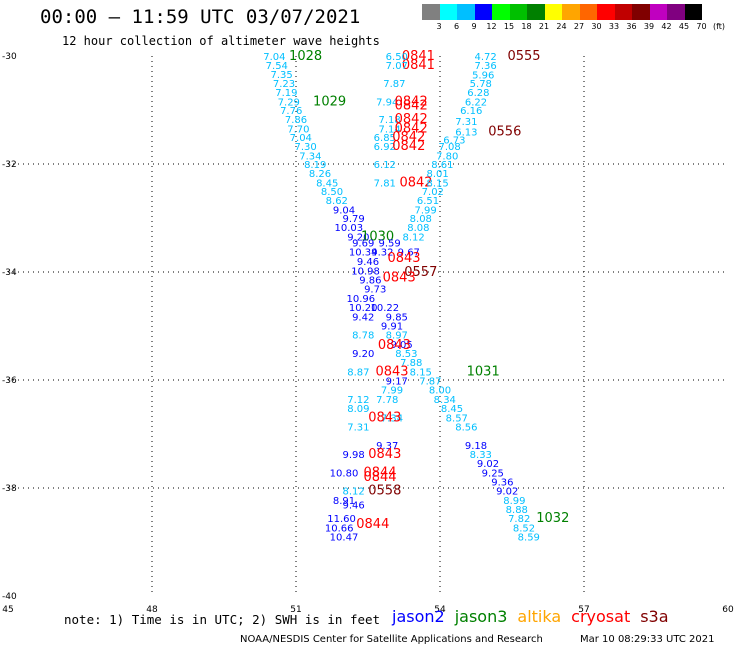 The height and width of the screenshot is (650, 740). What do you see at coordinates (654, 616) in the screenshot?
I see `legend-entry: s3a` at bounding box center [654, 616].